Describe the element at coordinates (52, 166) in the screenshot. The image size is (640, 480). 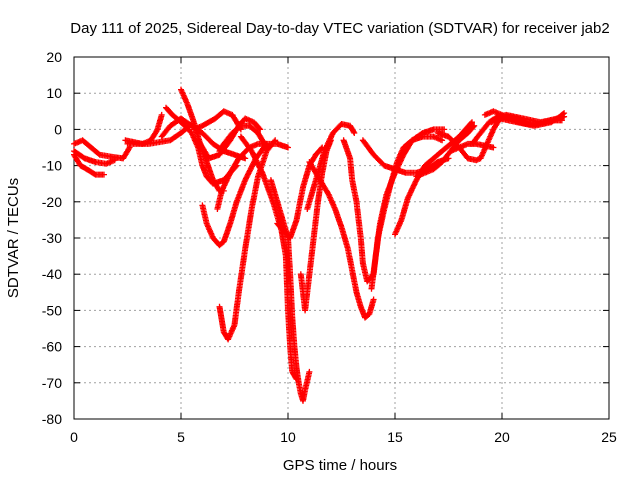
I see `y-tick-label: -10` at that location.